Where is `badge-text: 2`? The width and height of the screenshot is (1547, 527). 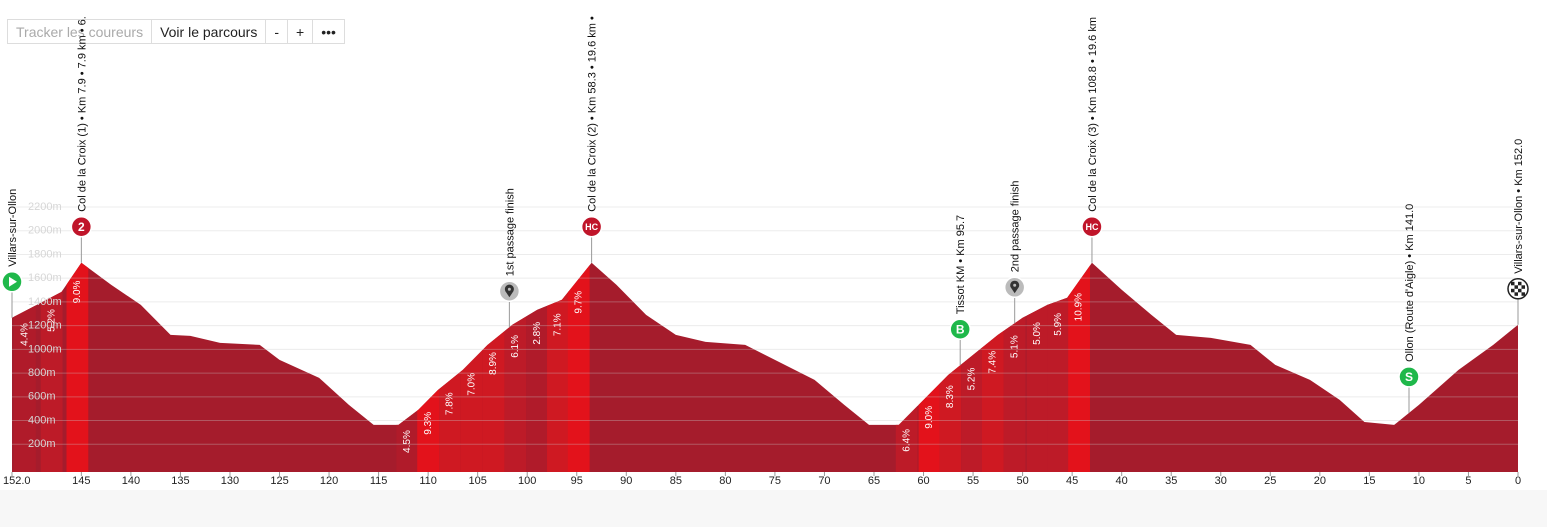
badge-text: 2 is located at coordinates (81, 227).